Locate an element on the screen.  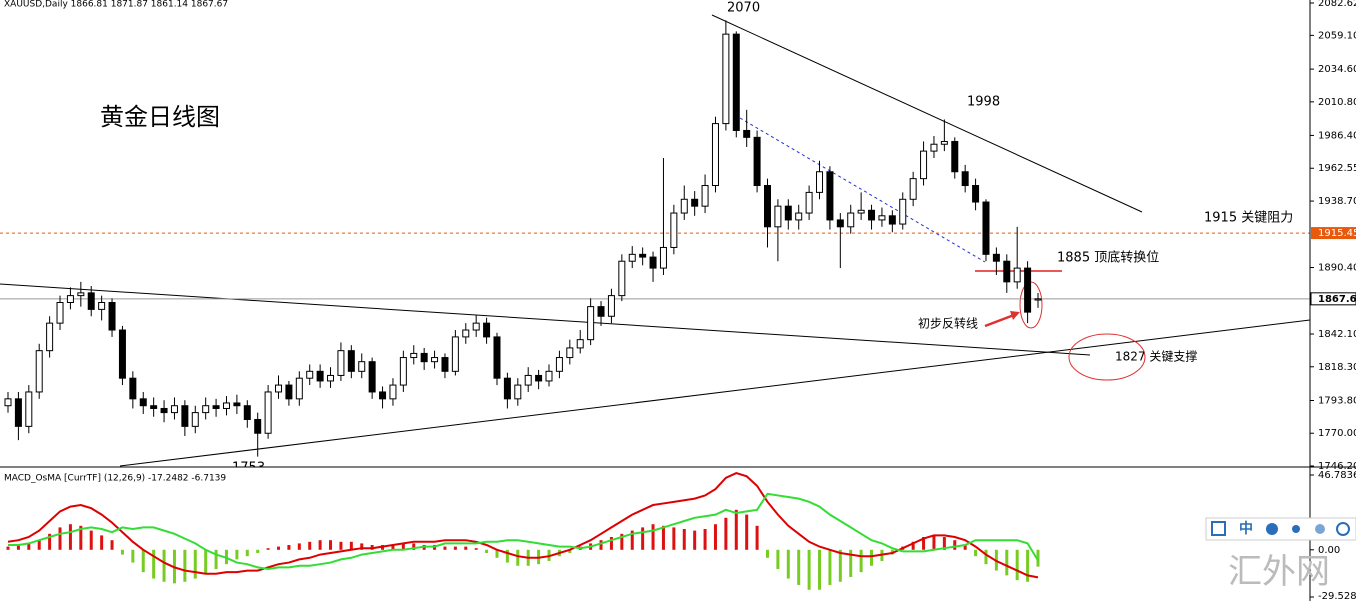
annotation: 2070 is located at coordinates (743, 8).